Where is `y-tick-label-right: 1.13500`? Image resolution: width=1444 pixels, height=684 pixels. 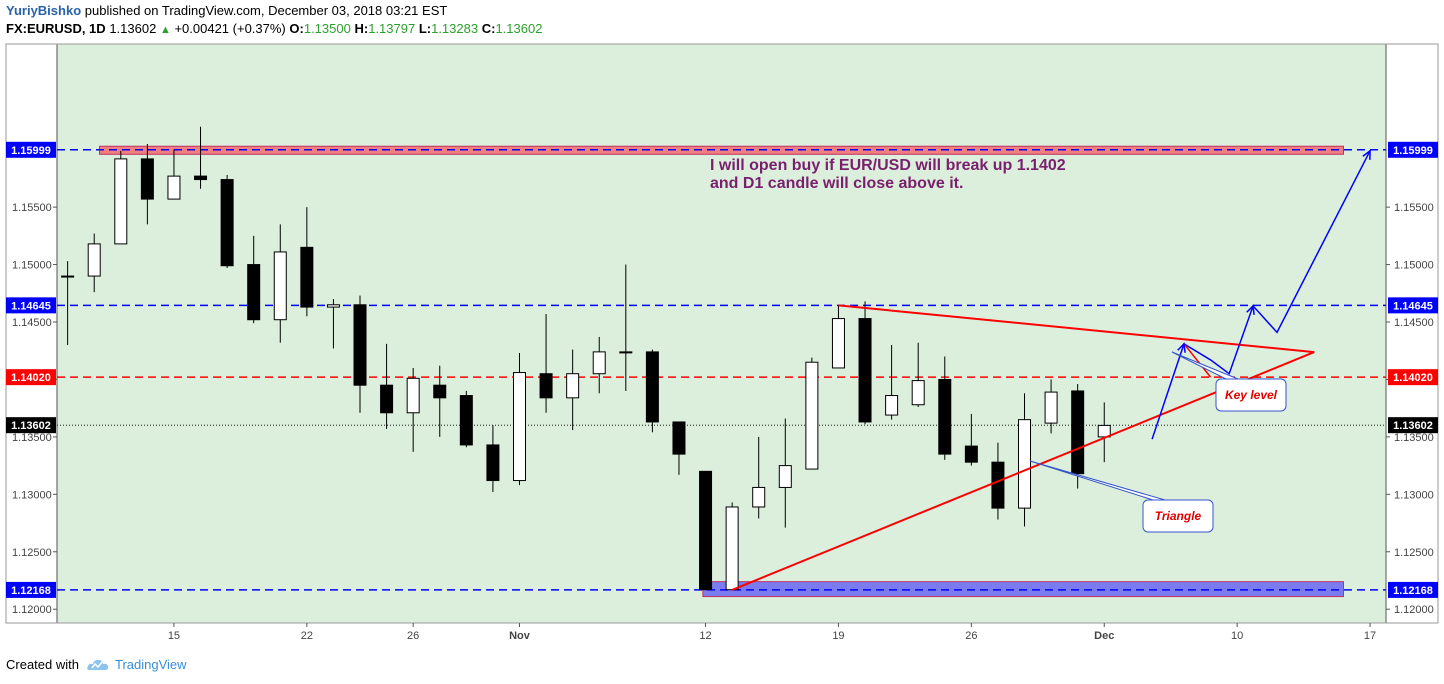 y-tick-label-right: 1.13500 is located at coordinates (1414, 438).